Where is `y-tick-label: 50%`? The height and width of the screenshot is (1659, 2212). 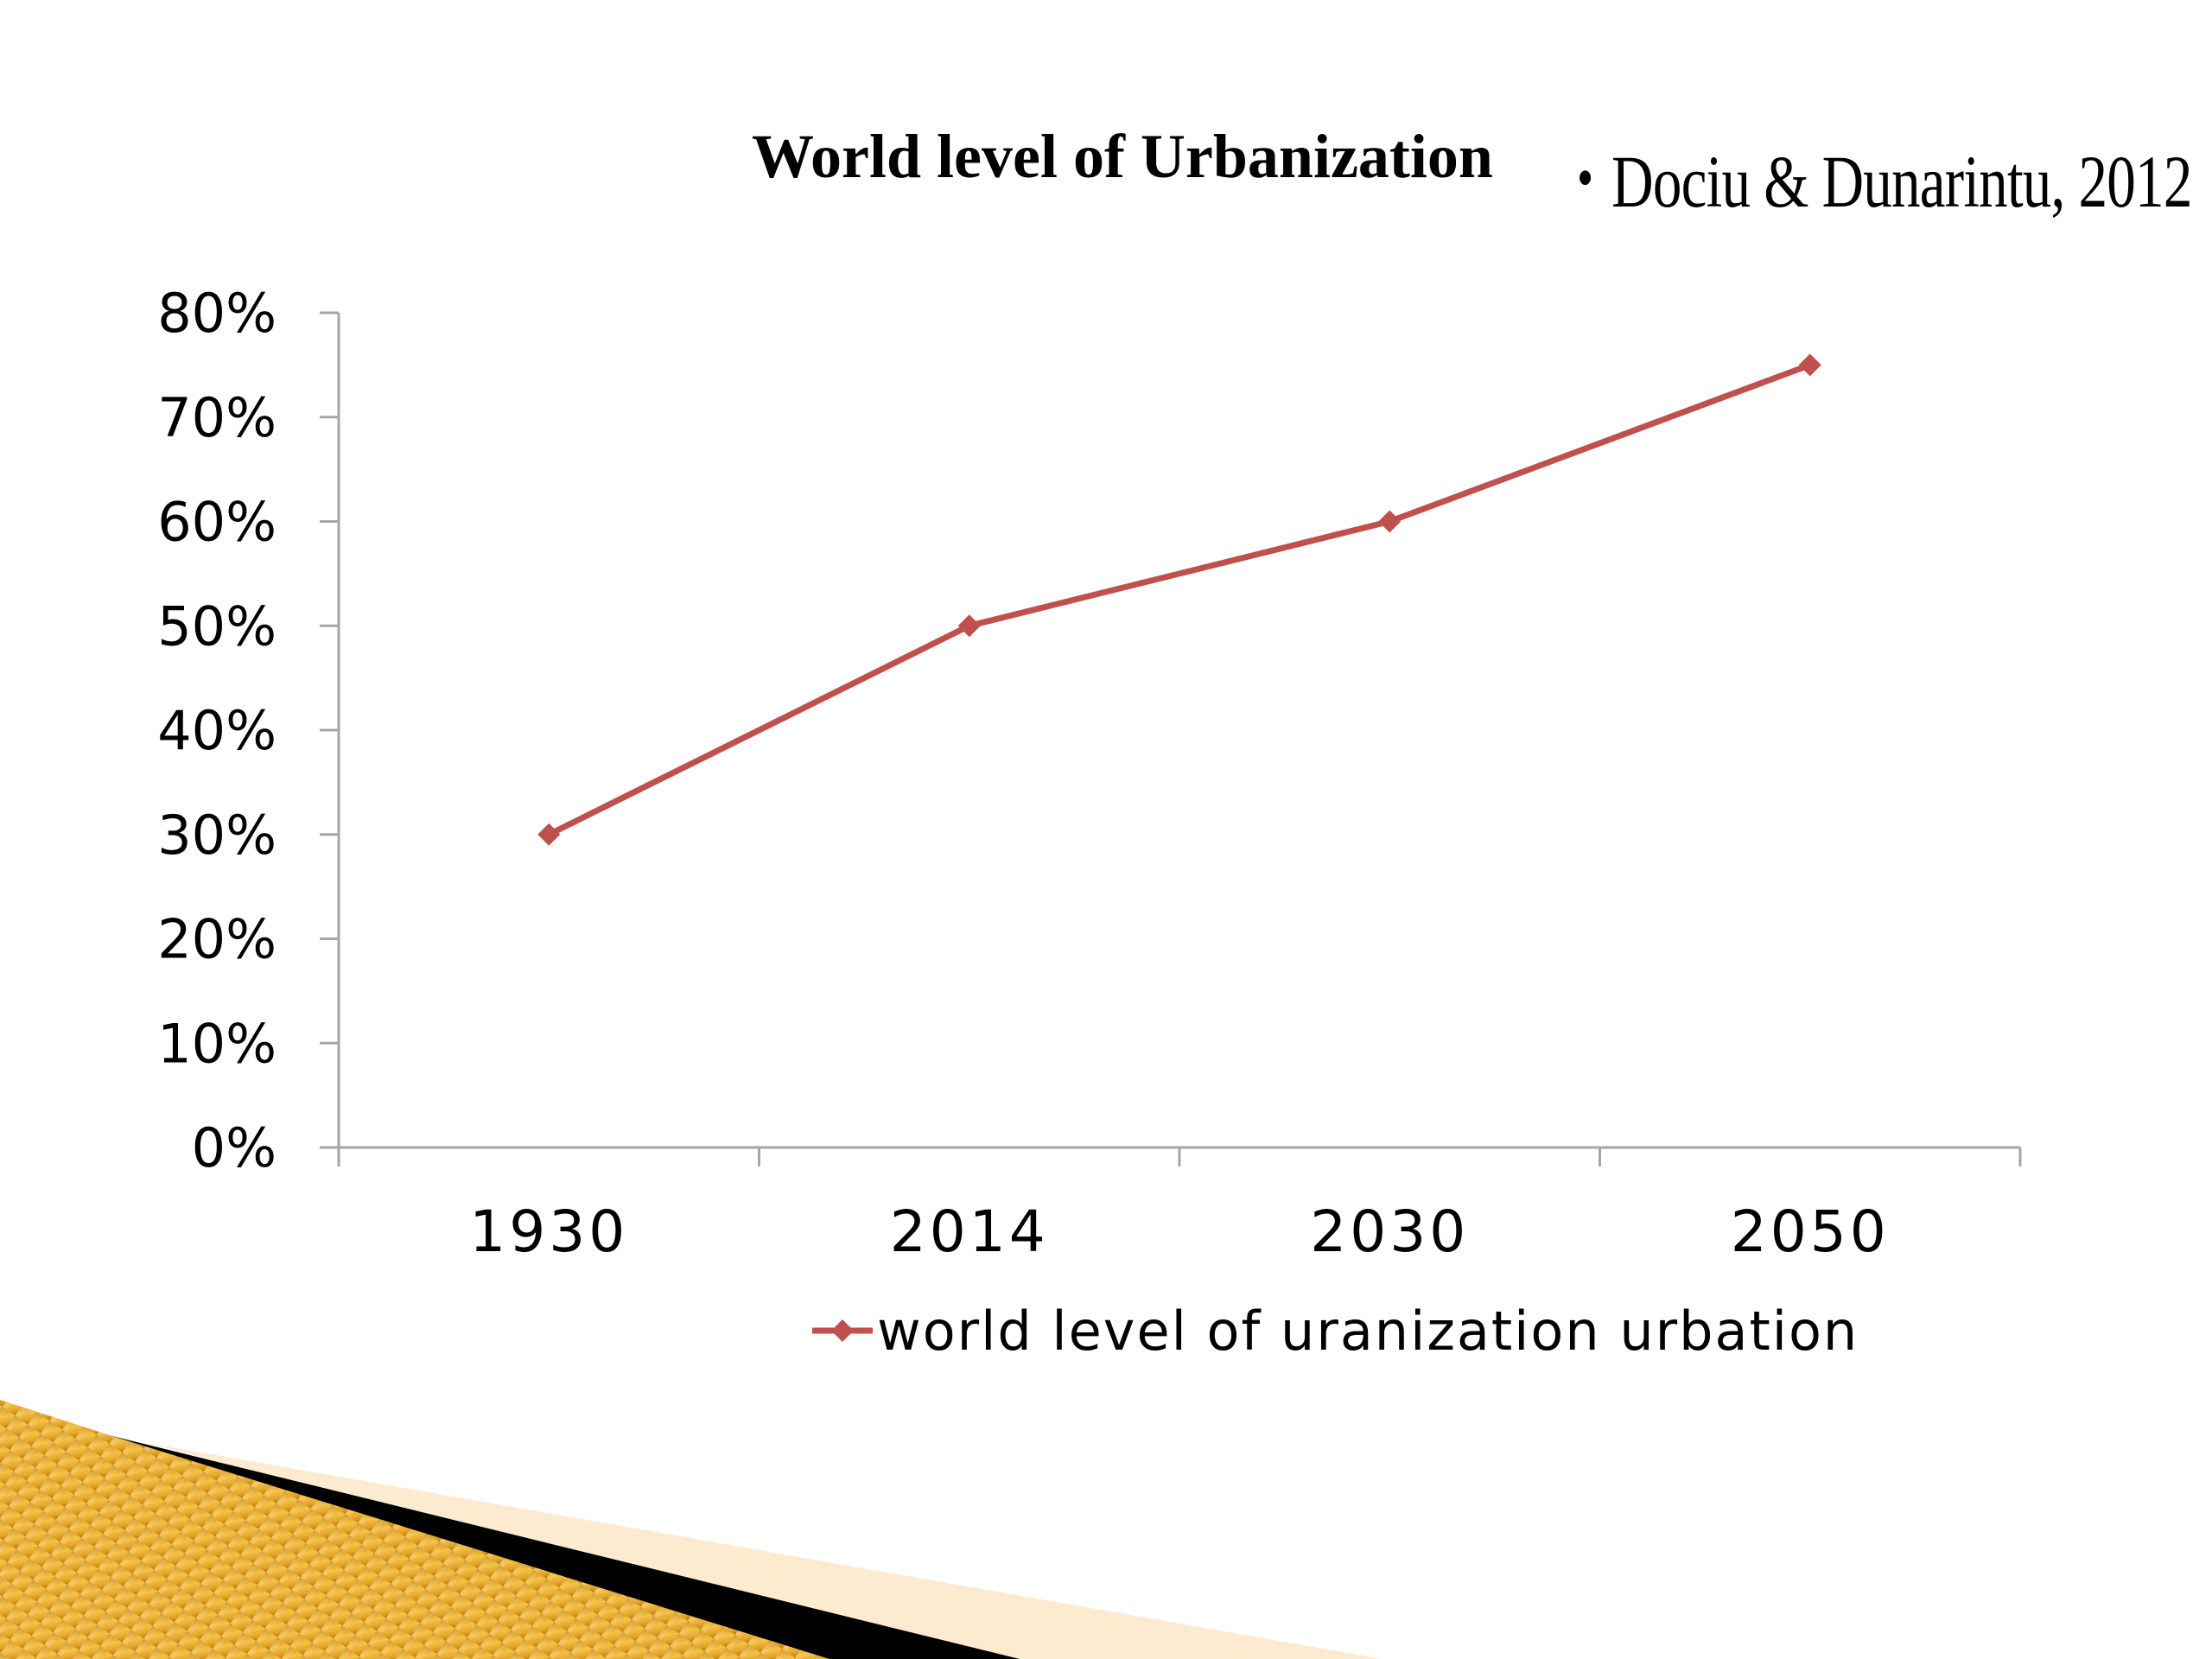
y-tick-label: 50% is located at coordinates (216, 626).